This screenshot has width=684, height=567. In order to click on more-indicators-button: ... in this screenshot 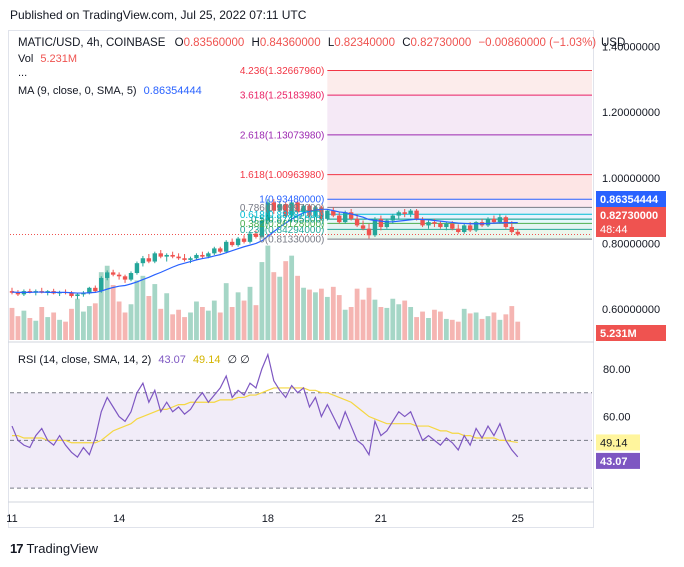, I will do `click(23, 73)`.